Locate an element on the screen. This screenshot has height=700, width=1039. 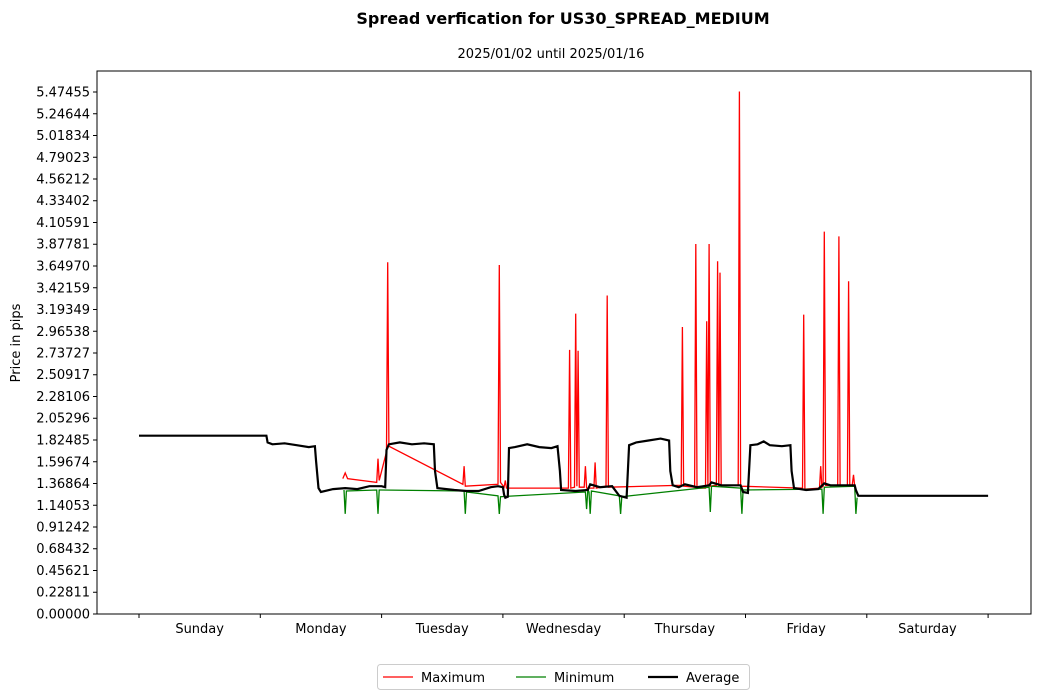
y-tick-label: 3.87781 is located at coordinates (63, 245).